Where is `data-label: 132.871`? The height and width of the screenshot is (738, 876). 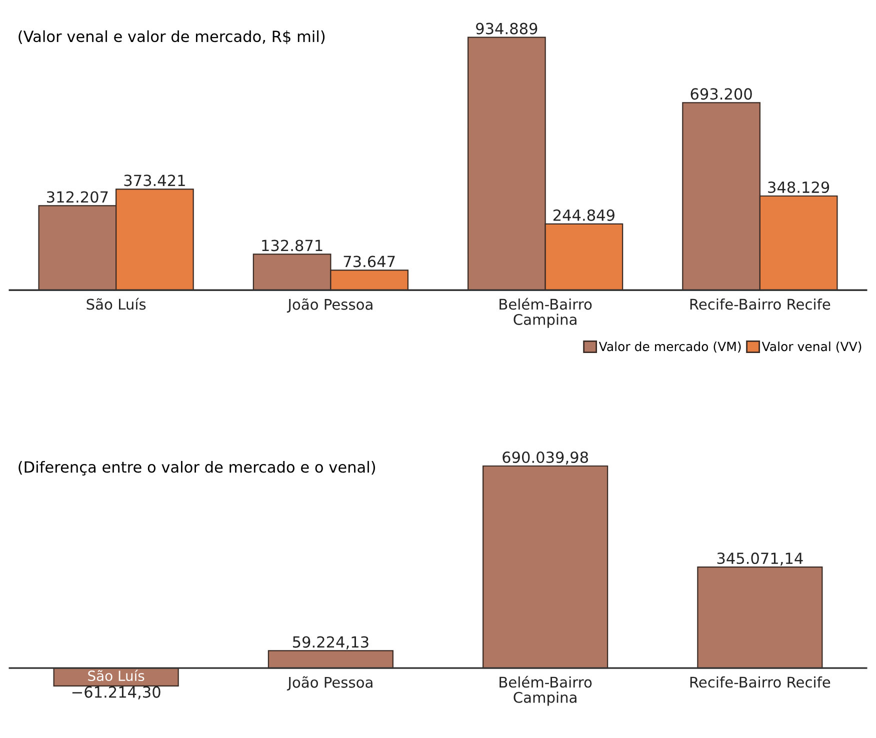
data-label: 132.871 is located at coordinates (292, 246).